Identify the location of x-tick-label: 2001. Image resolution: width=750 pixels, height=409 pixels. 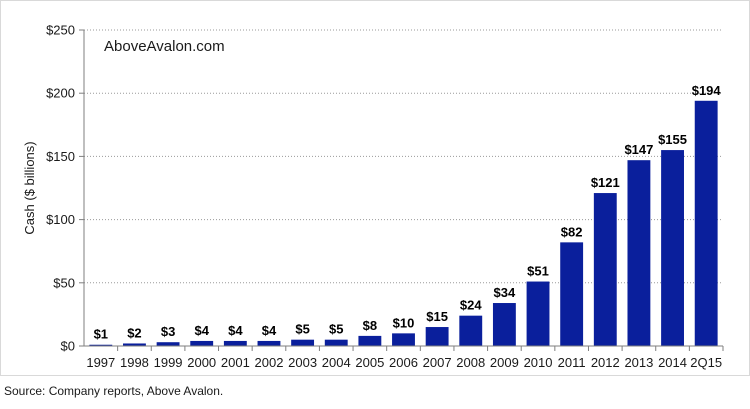
(235, 362).